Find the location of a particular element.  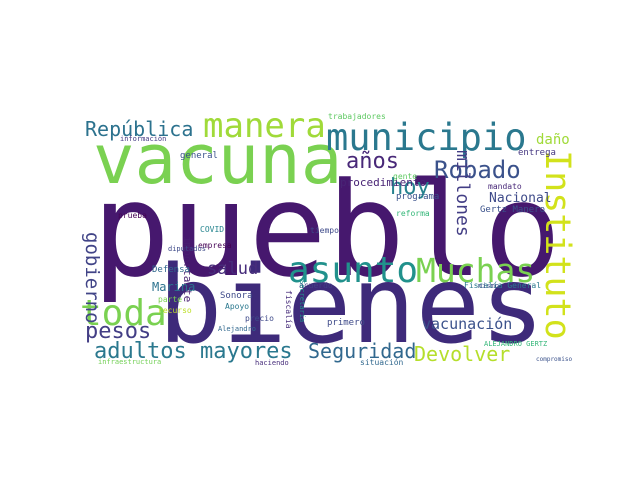

word: parte is located at coordinates (170, 299).